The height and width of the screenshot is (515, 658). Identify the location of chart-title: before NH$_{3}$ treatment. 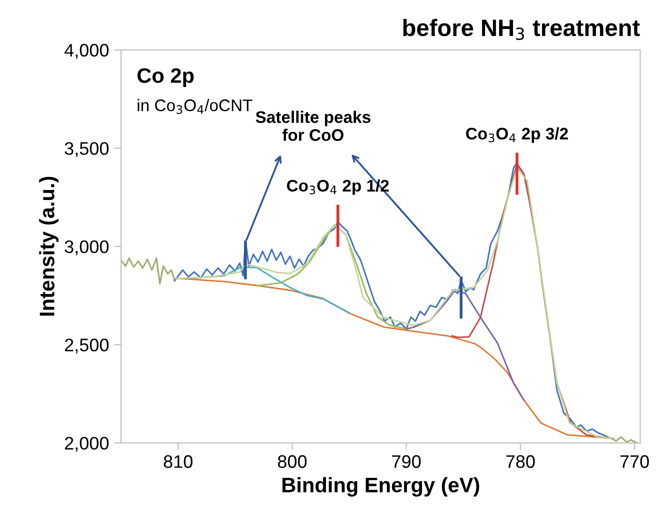
(521, 29).